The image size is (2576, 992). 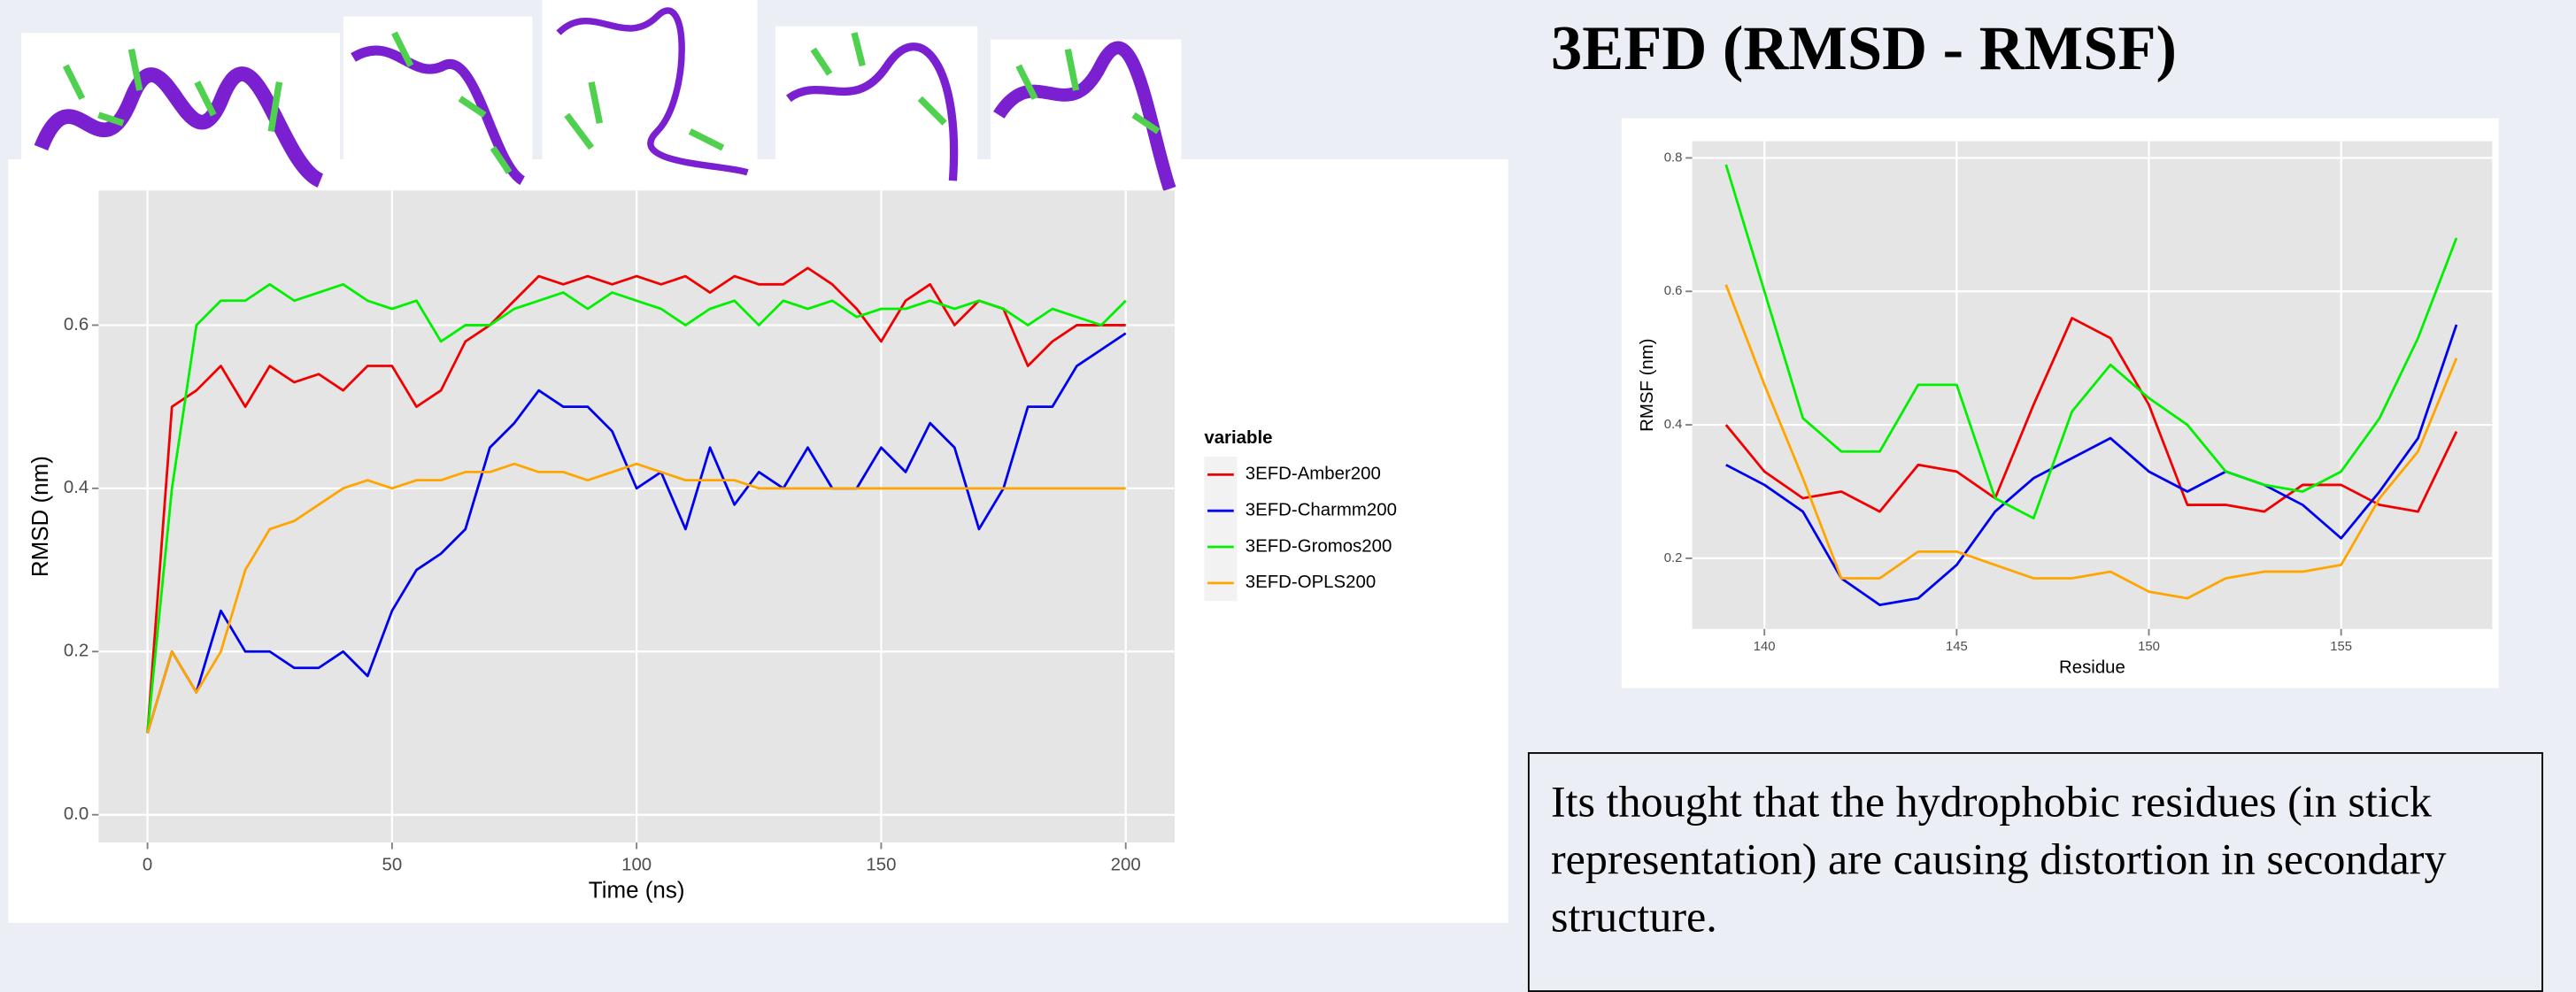 What do you see at coordinates (40, 517) in the screenshot?
I see `y-axis-title: RMSD (nm)` at bounding box center [40, 517].